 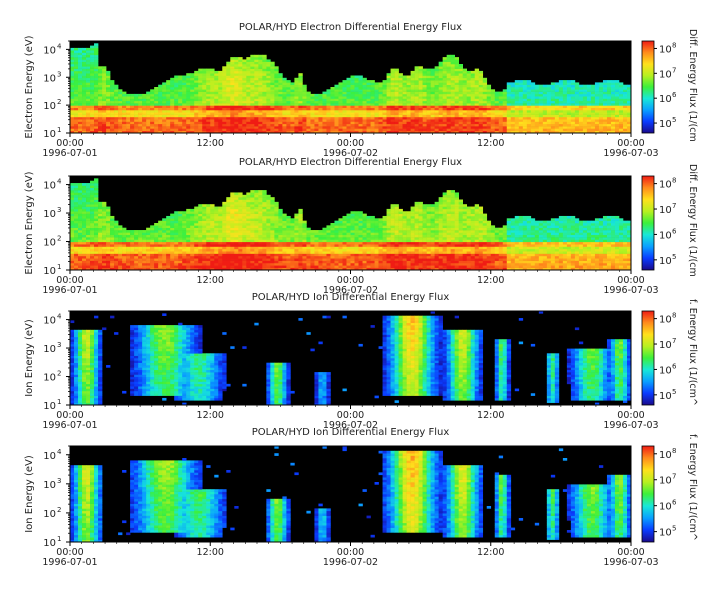 What do you see at coordinates (648, 87) in the screenshot?
I see `colorbar` at bounding box center [648, 87].